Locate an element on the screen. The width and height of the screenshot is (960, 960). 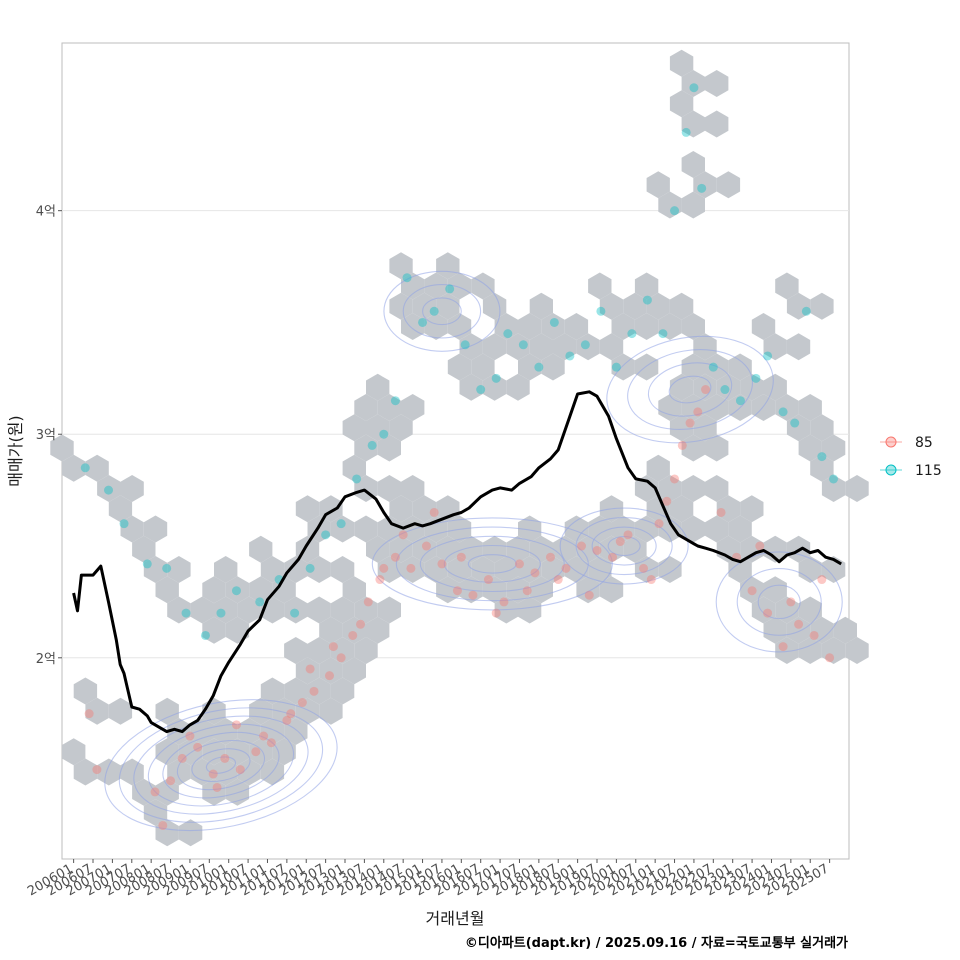
y-axis: 2억 3억 4억 is located at coordinates (49, 436).